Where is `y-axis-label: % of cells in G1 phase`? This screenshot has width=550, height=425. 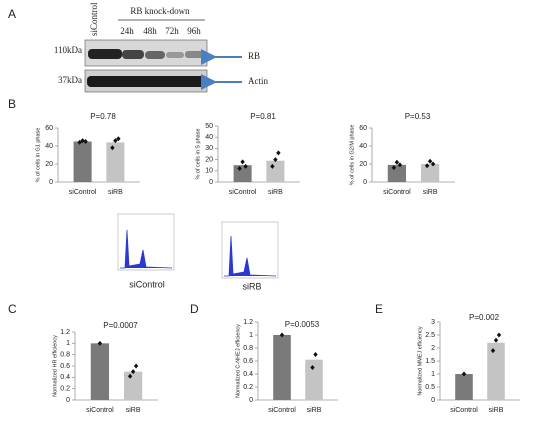 y-axis-label: % of cells in G1 phase is located at coordinates (38, 155).